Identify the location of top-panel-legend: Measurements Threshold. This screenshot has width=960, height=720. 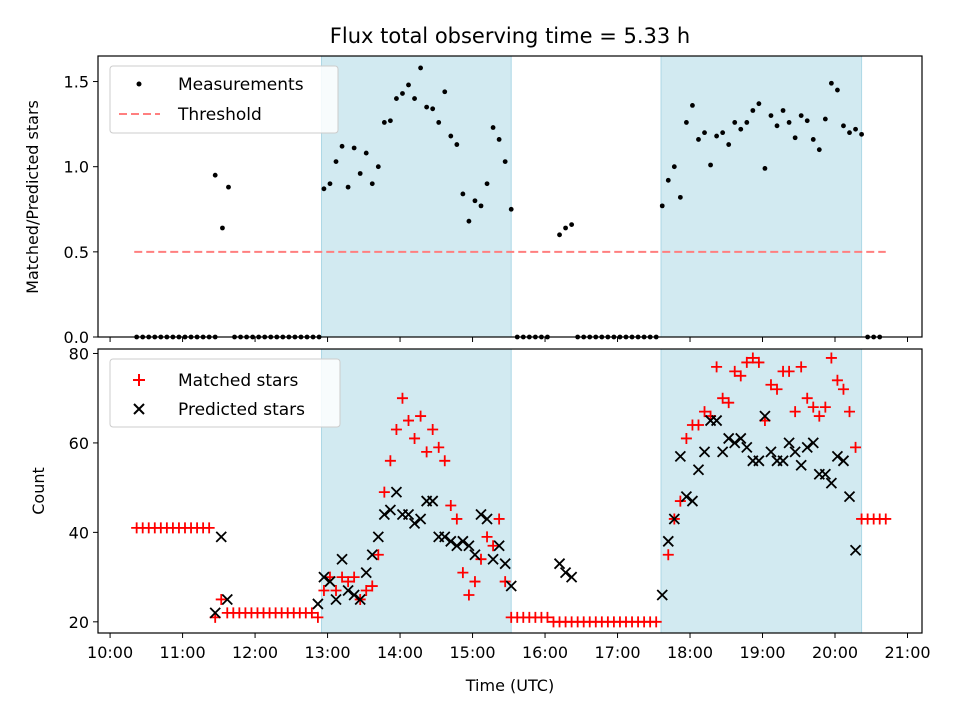
(224, 99).